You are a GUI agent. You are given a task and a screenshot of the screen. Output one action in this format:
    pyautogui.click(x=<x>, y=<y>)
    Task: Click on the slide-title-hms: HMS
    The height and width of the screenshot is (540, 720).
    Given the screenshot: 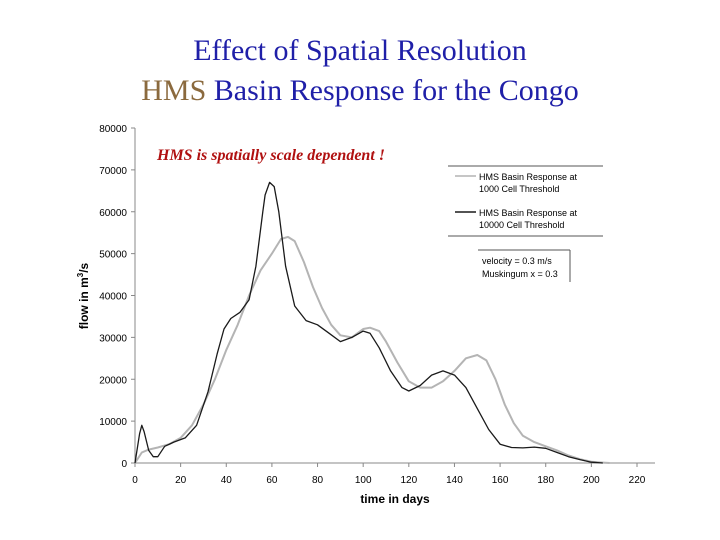 What is the action you would take?
    pyautogui.click(x=174, y=90)
    